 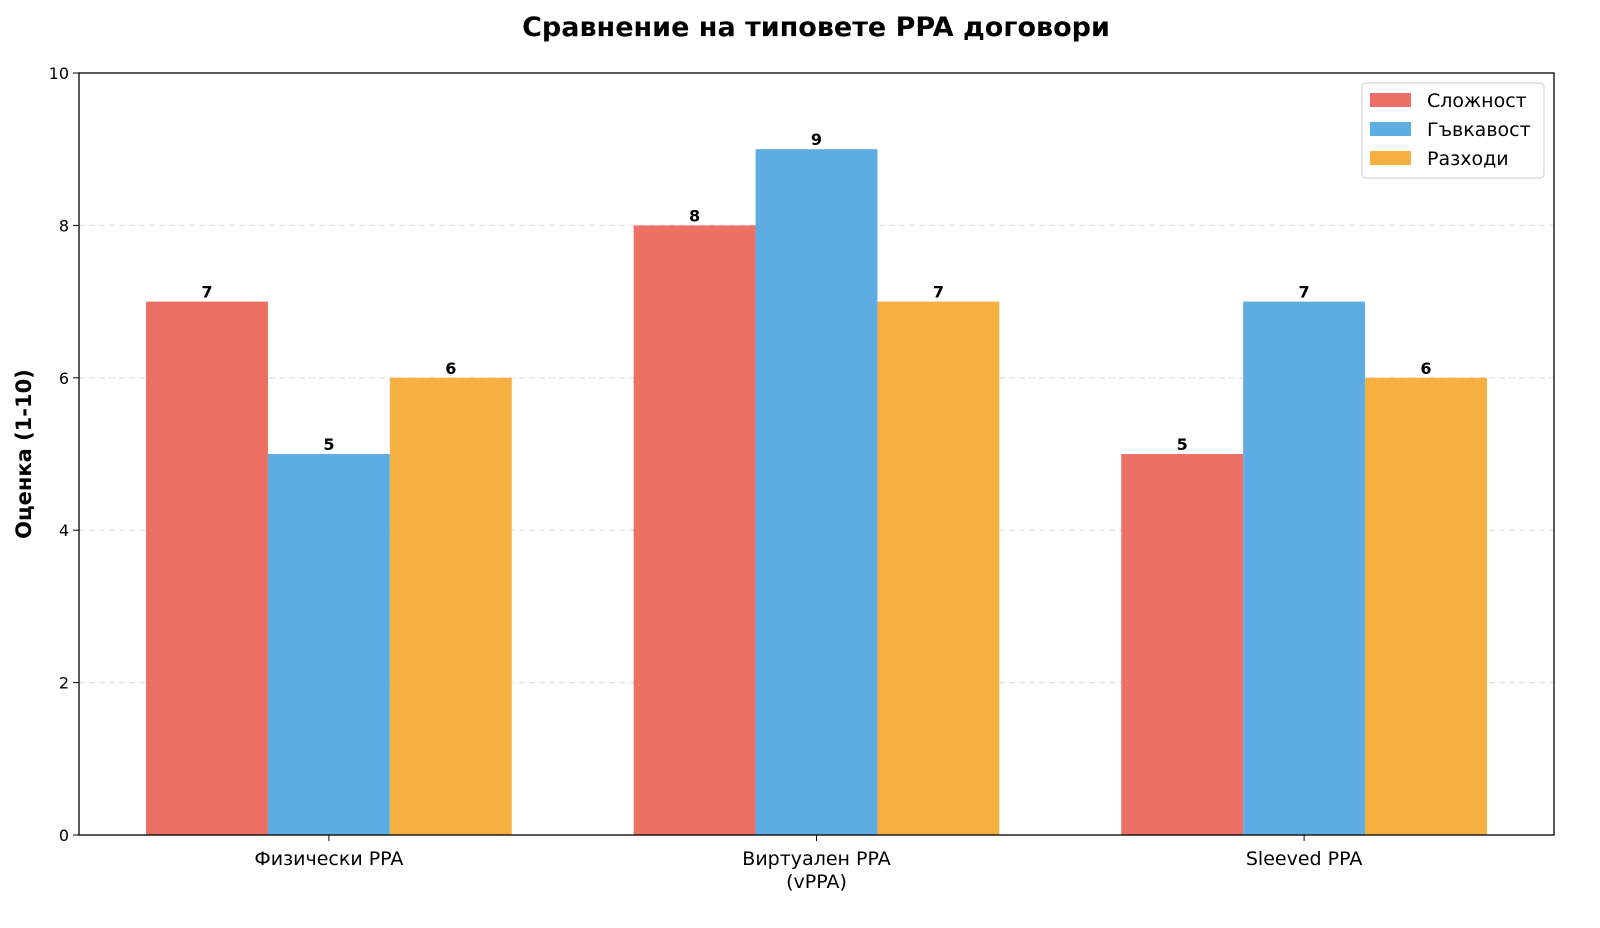 I want to click on x-tick-label: Физически PPA, so click(x=328, y=859).